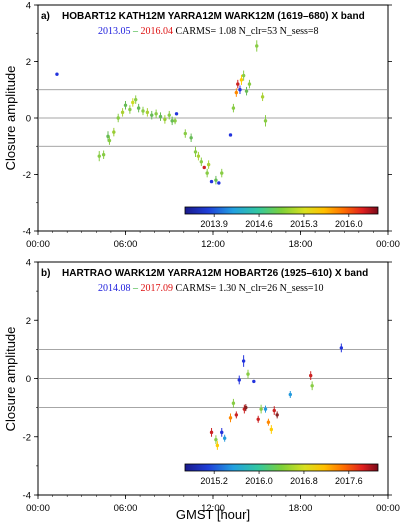 Image resolution: width=400 pixels, height=526 pixels. I want to click on y-tick-label: 4, so click(28, 263).